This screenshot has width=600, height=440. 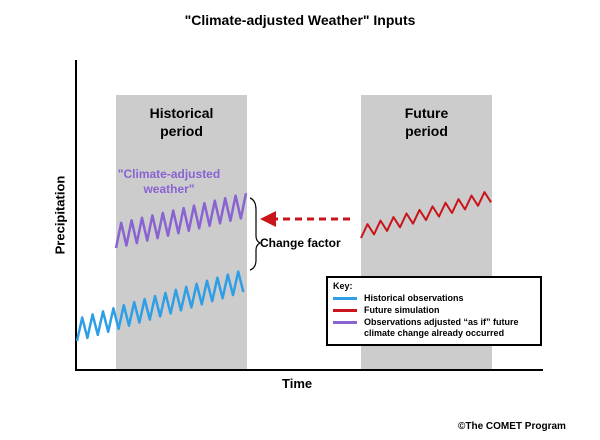 I want to click on arrow-head-icon, so click(x=268, y=219).